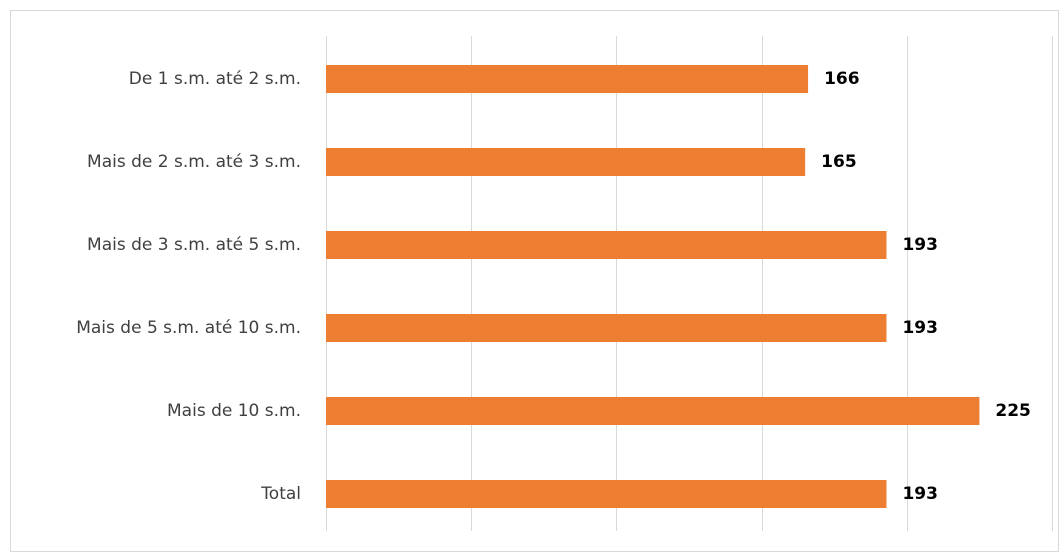  What do you see at coordinates (194, 245) in the screenshot?
I see `category-label: Mais de 3 s.m. até 5 s.m.` at bounding box center [194, 245].